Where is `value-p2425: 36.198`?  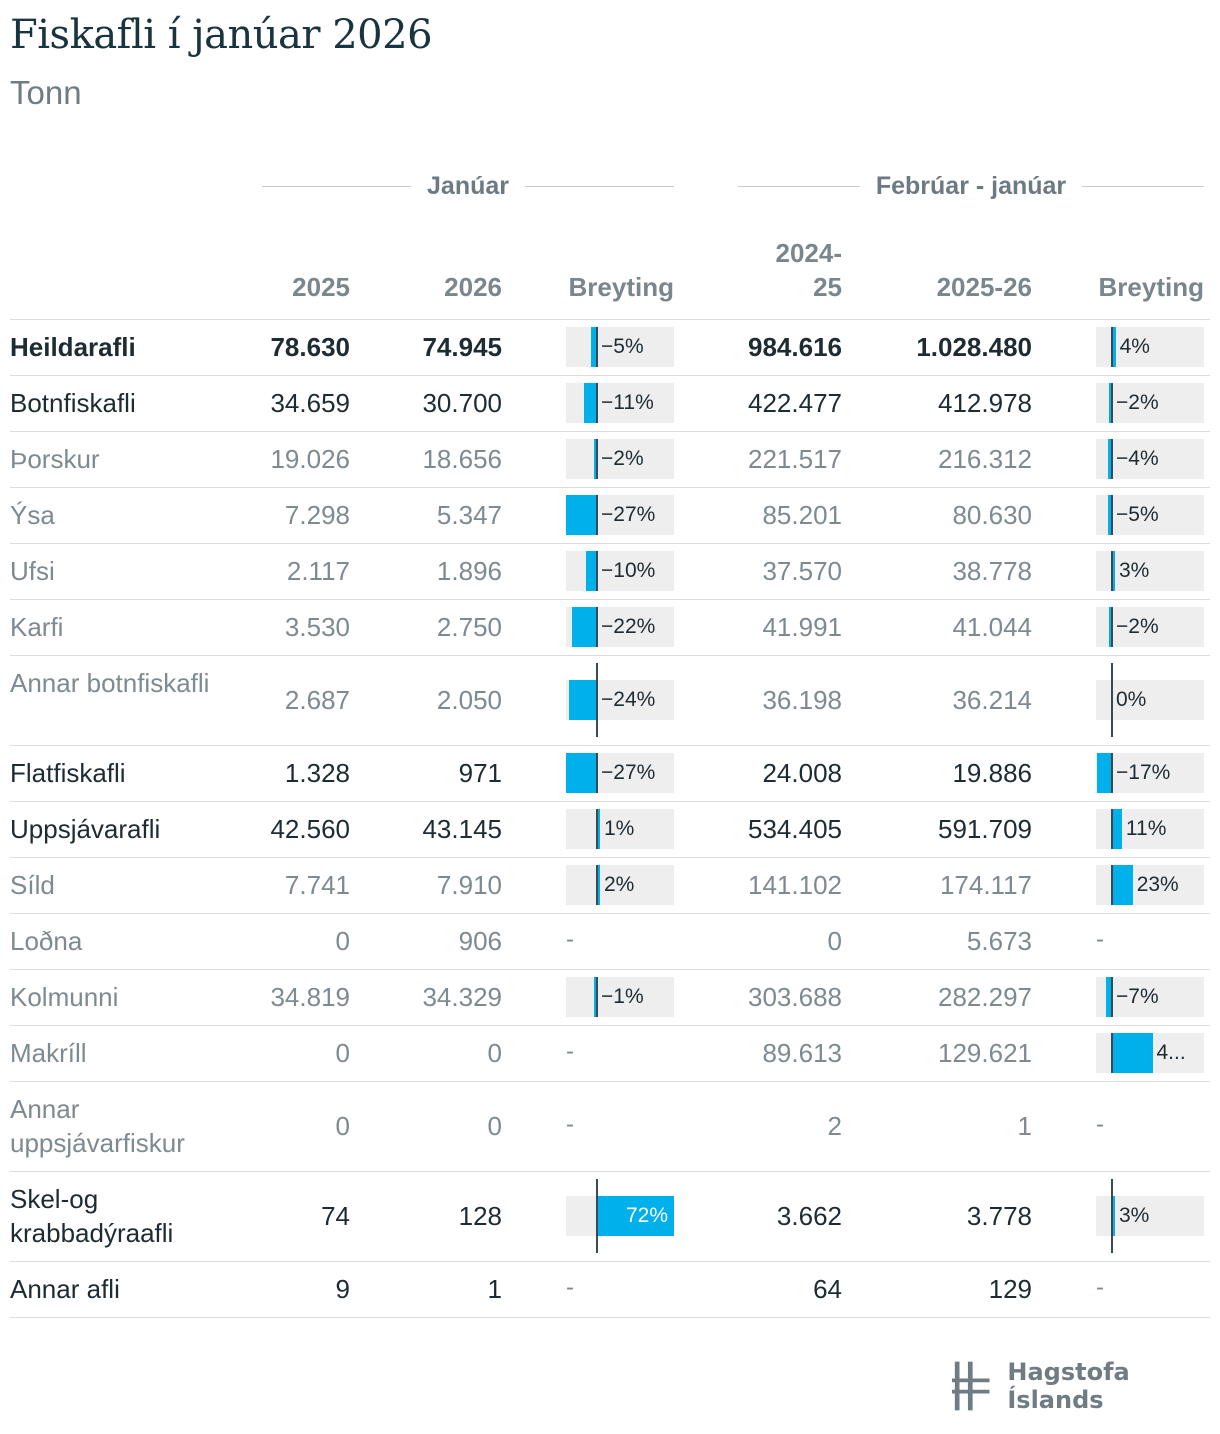
value-p2425: 36.198 is located at coordinates (802, 700).